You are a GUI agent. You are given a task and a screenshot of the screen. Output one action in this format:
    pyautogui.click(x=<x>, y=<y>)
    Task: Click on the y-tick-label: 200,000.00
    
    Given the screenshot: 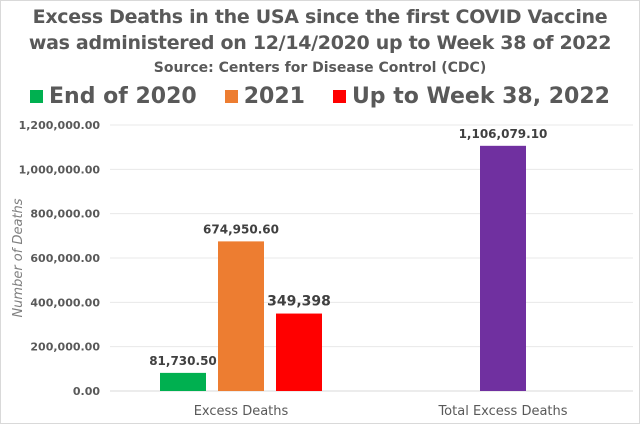 What is the action you would take?
    pyautogui.click(x=65, y=347)
    